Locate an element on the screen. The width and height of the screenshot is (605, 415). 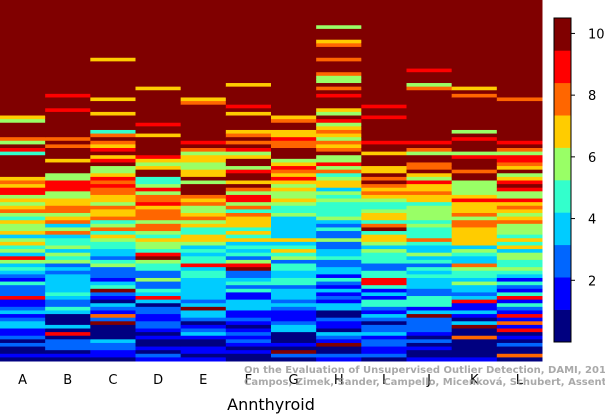
x-tick-label: E is located at coordinates (203, 380).